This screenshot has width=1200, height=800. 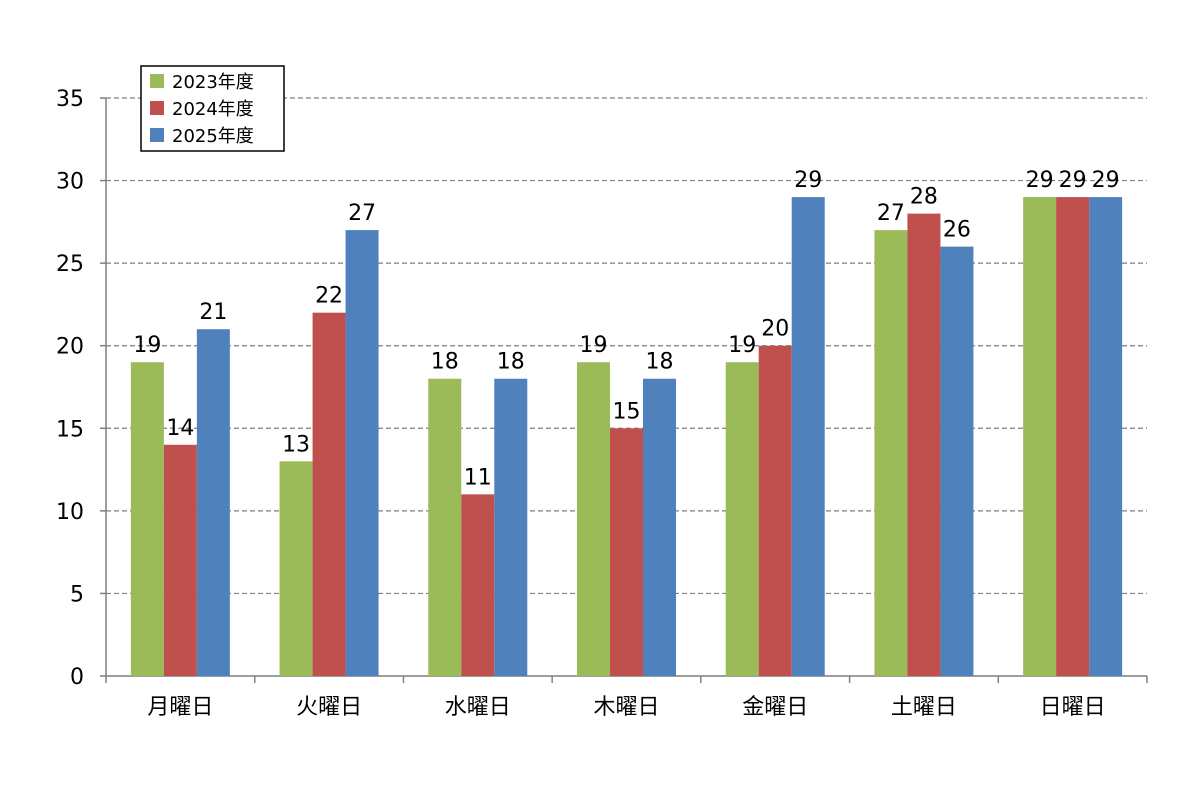 I want to click on y-tick-label: 20, so click(x=70, y=347).